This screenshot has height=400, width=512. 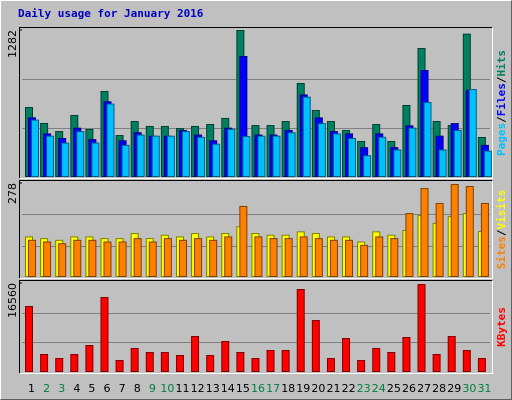 I want to click on x-tick-label: 9, so click(x=152, y=388).